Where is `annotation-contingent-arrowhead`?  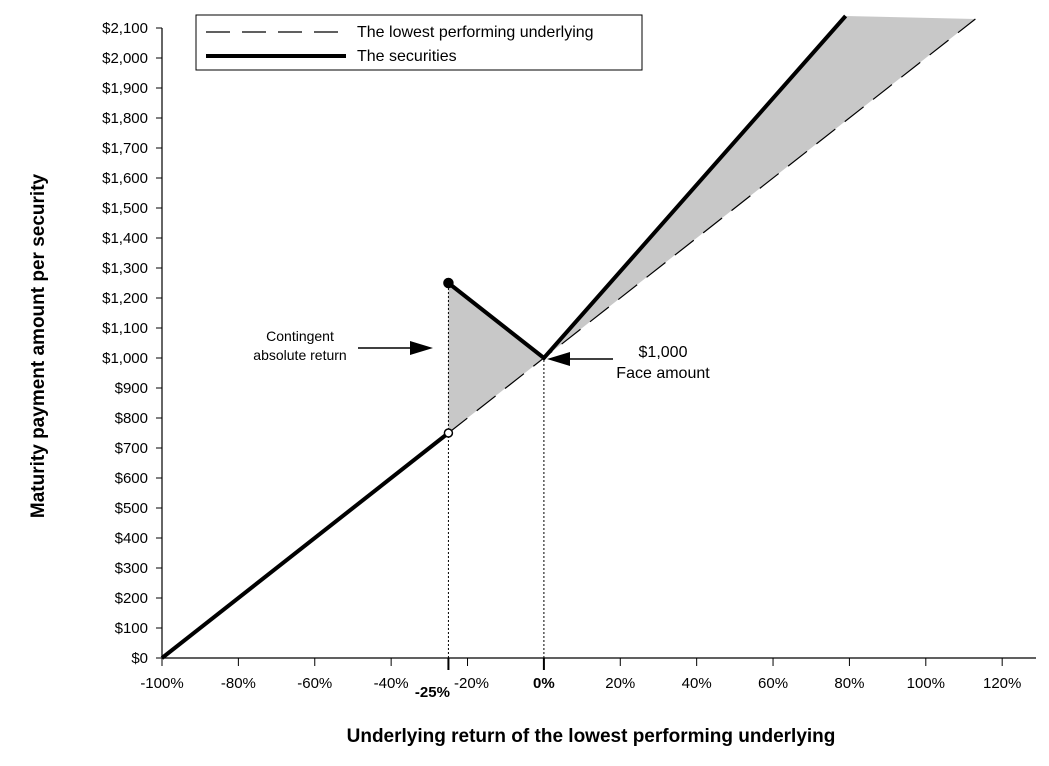
annotation-contingent-arrowhead is located at coordinates (421, 348).